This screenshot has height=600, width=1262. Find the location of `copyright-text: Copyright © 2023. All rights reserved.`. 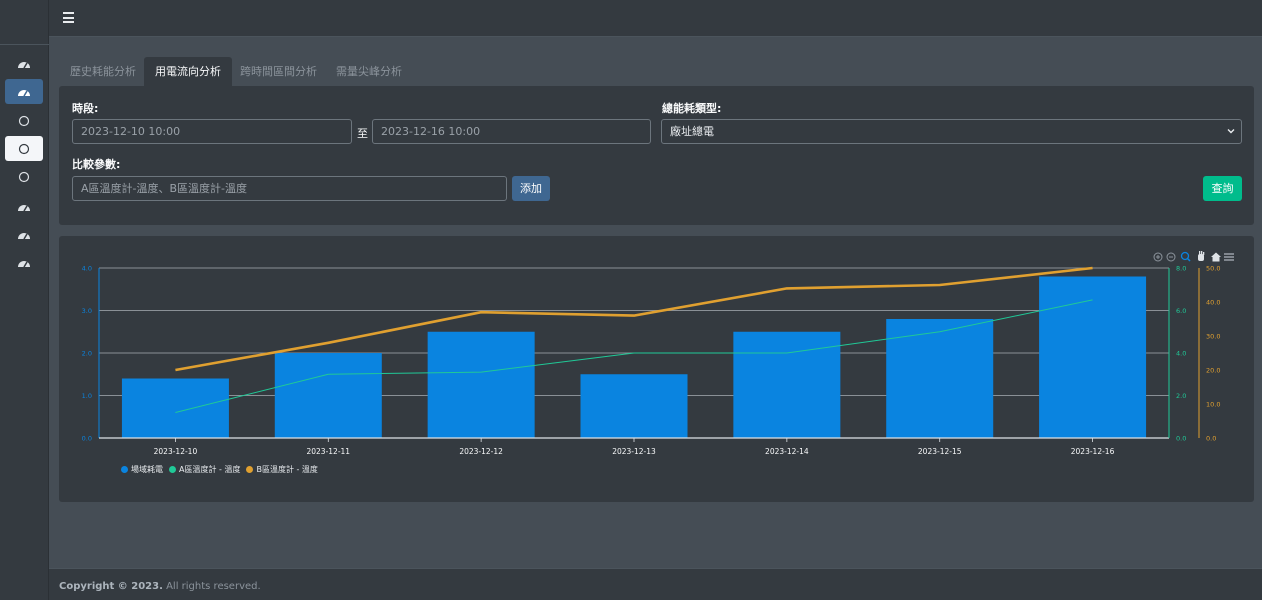

copyright-text: Copyright © 2023. All rights reserved. is located at coordinates (160, 586).